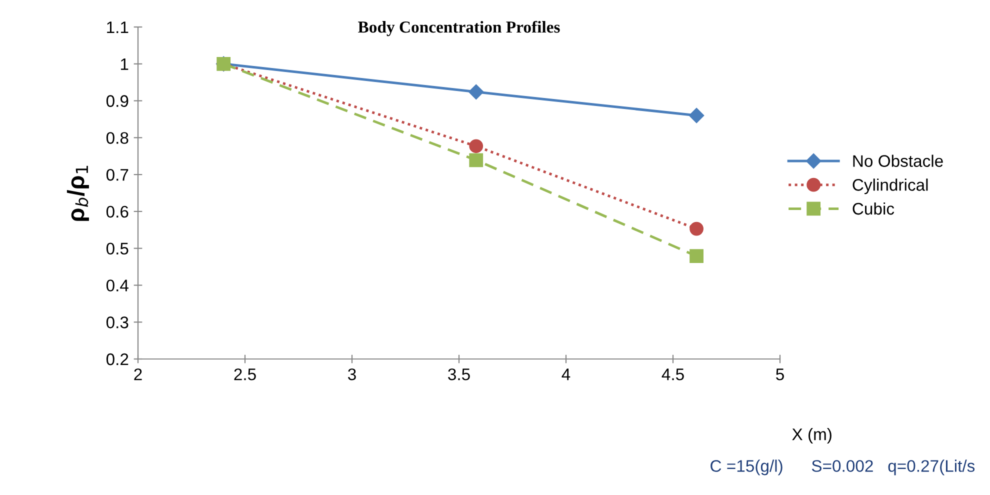 The image size is (990, 495). Describe the element at coordinates (459, 374) in the screenshot. I see `x-tick-label: 3.5` at that location.